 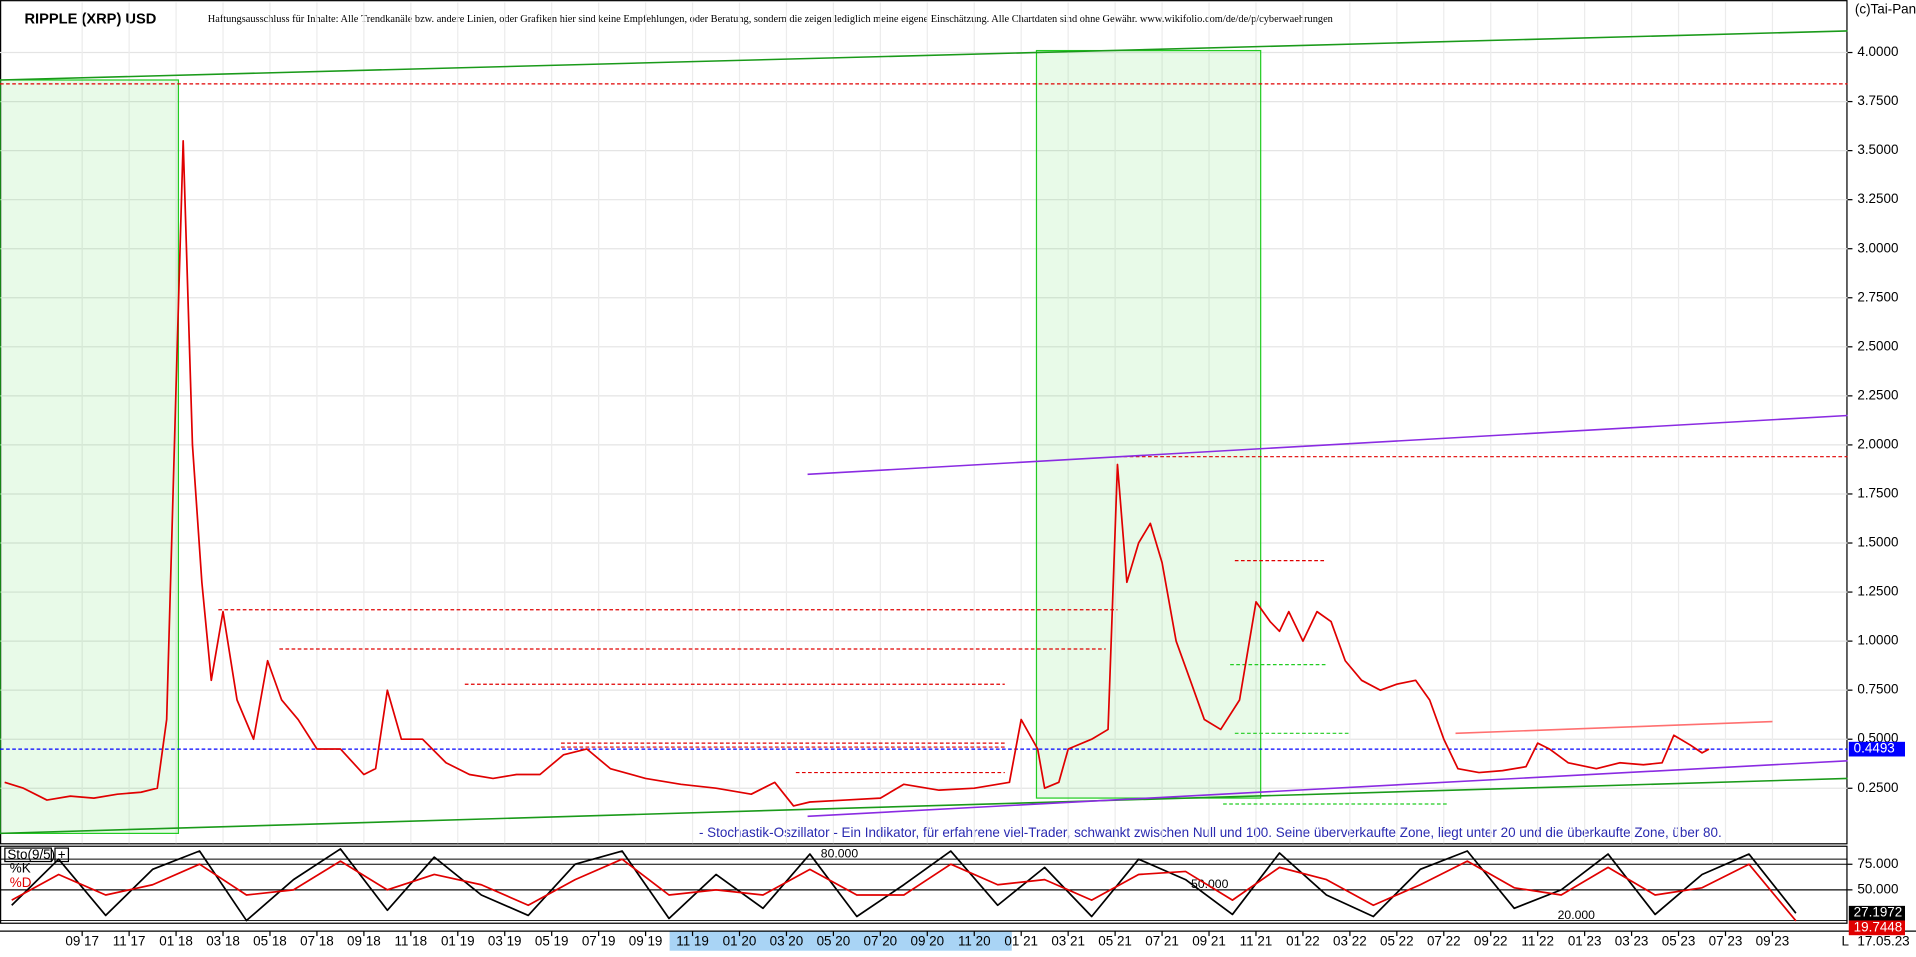 What do you see at coordinates (1585, 941) in the screenshot?
I see `x-tick-label: 01 23` at bounding box center [1585, 941].